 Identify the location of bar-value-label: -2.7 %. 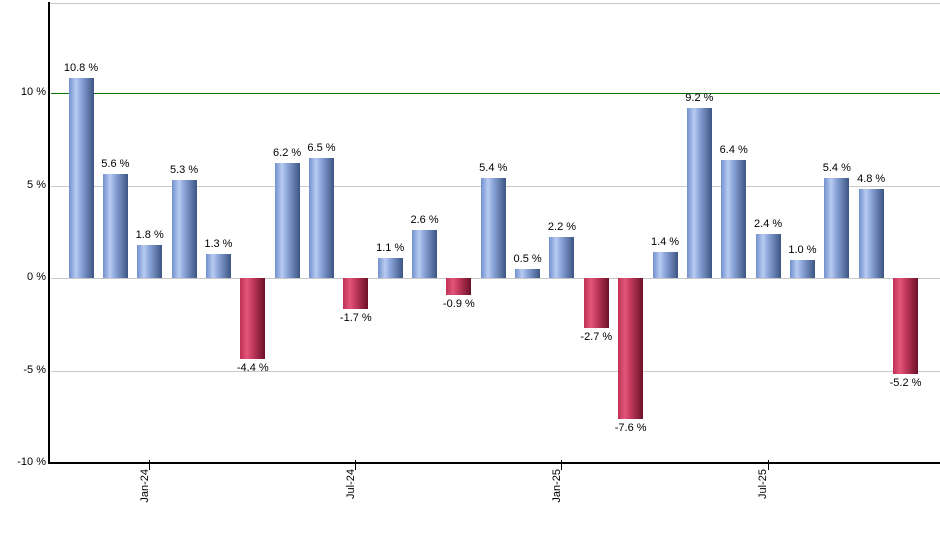
(596, 336).